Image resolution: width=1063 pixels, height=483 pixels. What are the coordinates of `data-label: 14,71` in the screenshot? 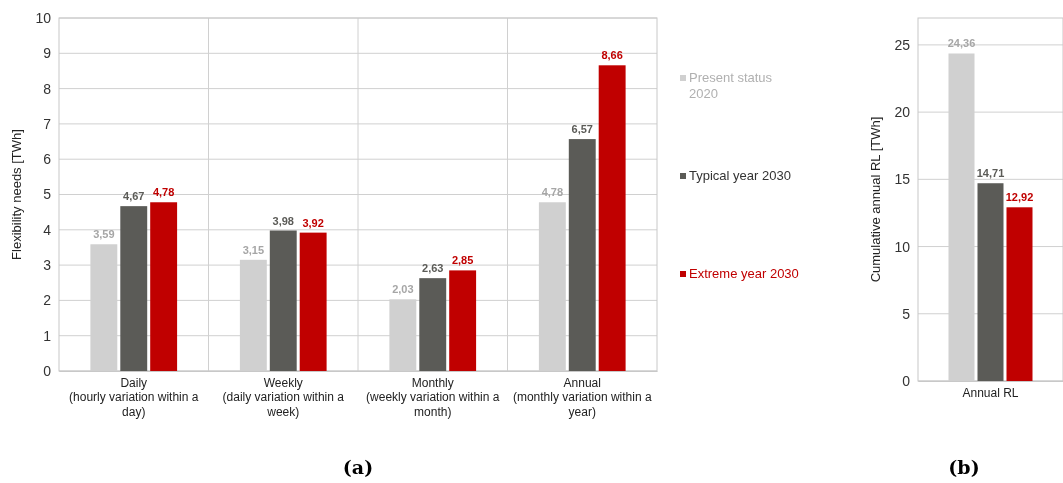 It's located at (990, 173).